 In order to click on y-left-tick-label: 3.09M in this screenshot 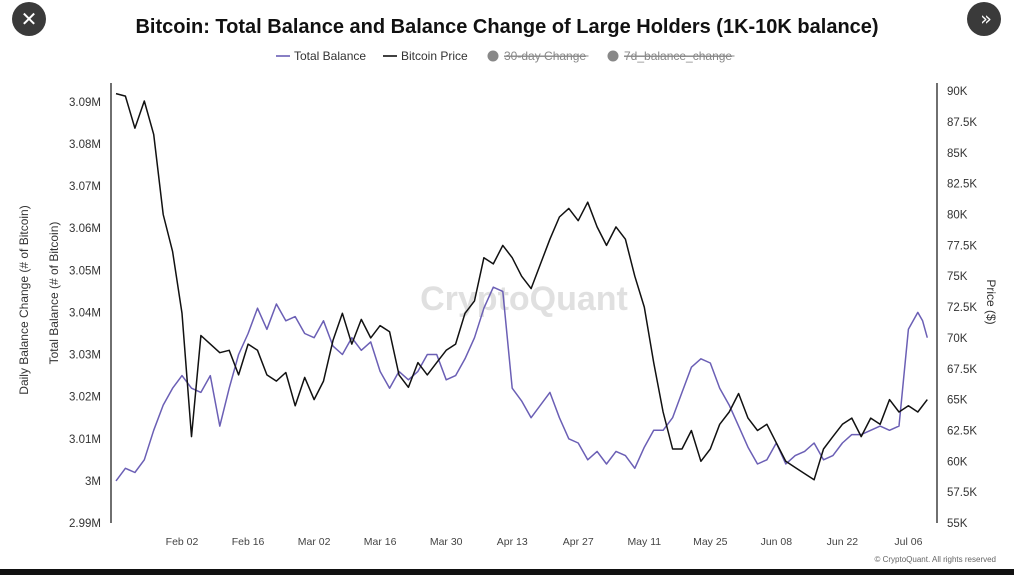, I will do `click(85, 103)`.